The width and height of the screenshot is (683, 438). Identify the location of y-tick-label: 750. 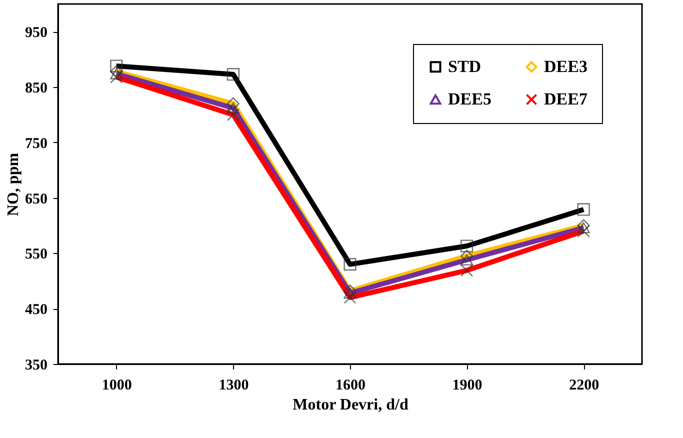
(36, 144).